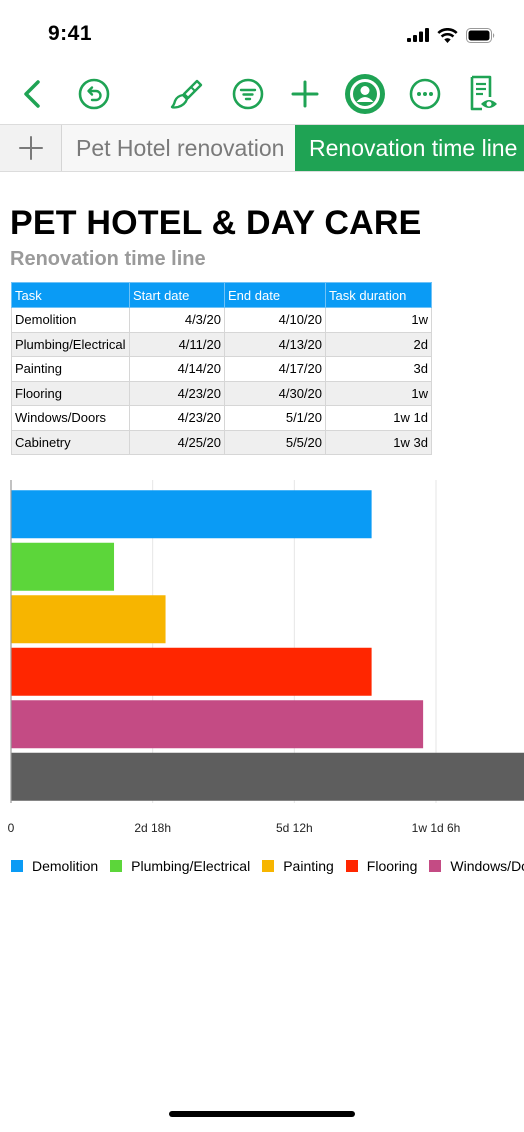 This screenshot has width=524, height=1132. What do you see at coordinates (63, 566) in the screenshot?
I see `bar-plumbing-electrical` at bounding box center [63, 566].